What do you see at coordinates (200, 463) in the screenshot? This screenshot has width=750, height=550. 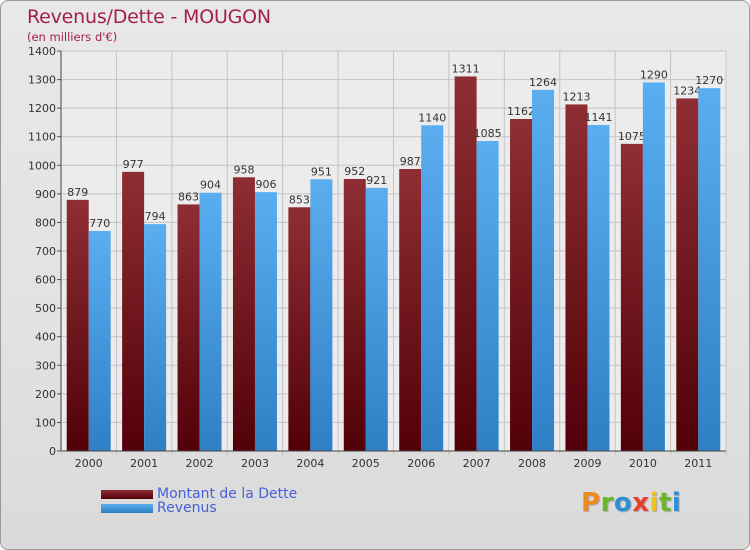 I see `x-tick-label: 2002` at bounding box center [200, 463].